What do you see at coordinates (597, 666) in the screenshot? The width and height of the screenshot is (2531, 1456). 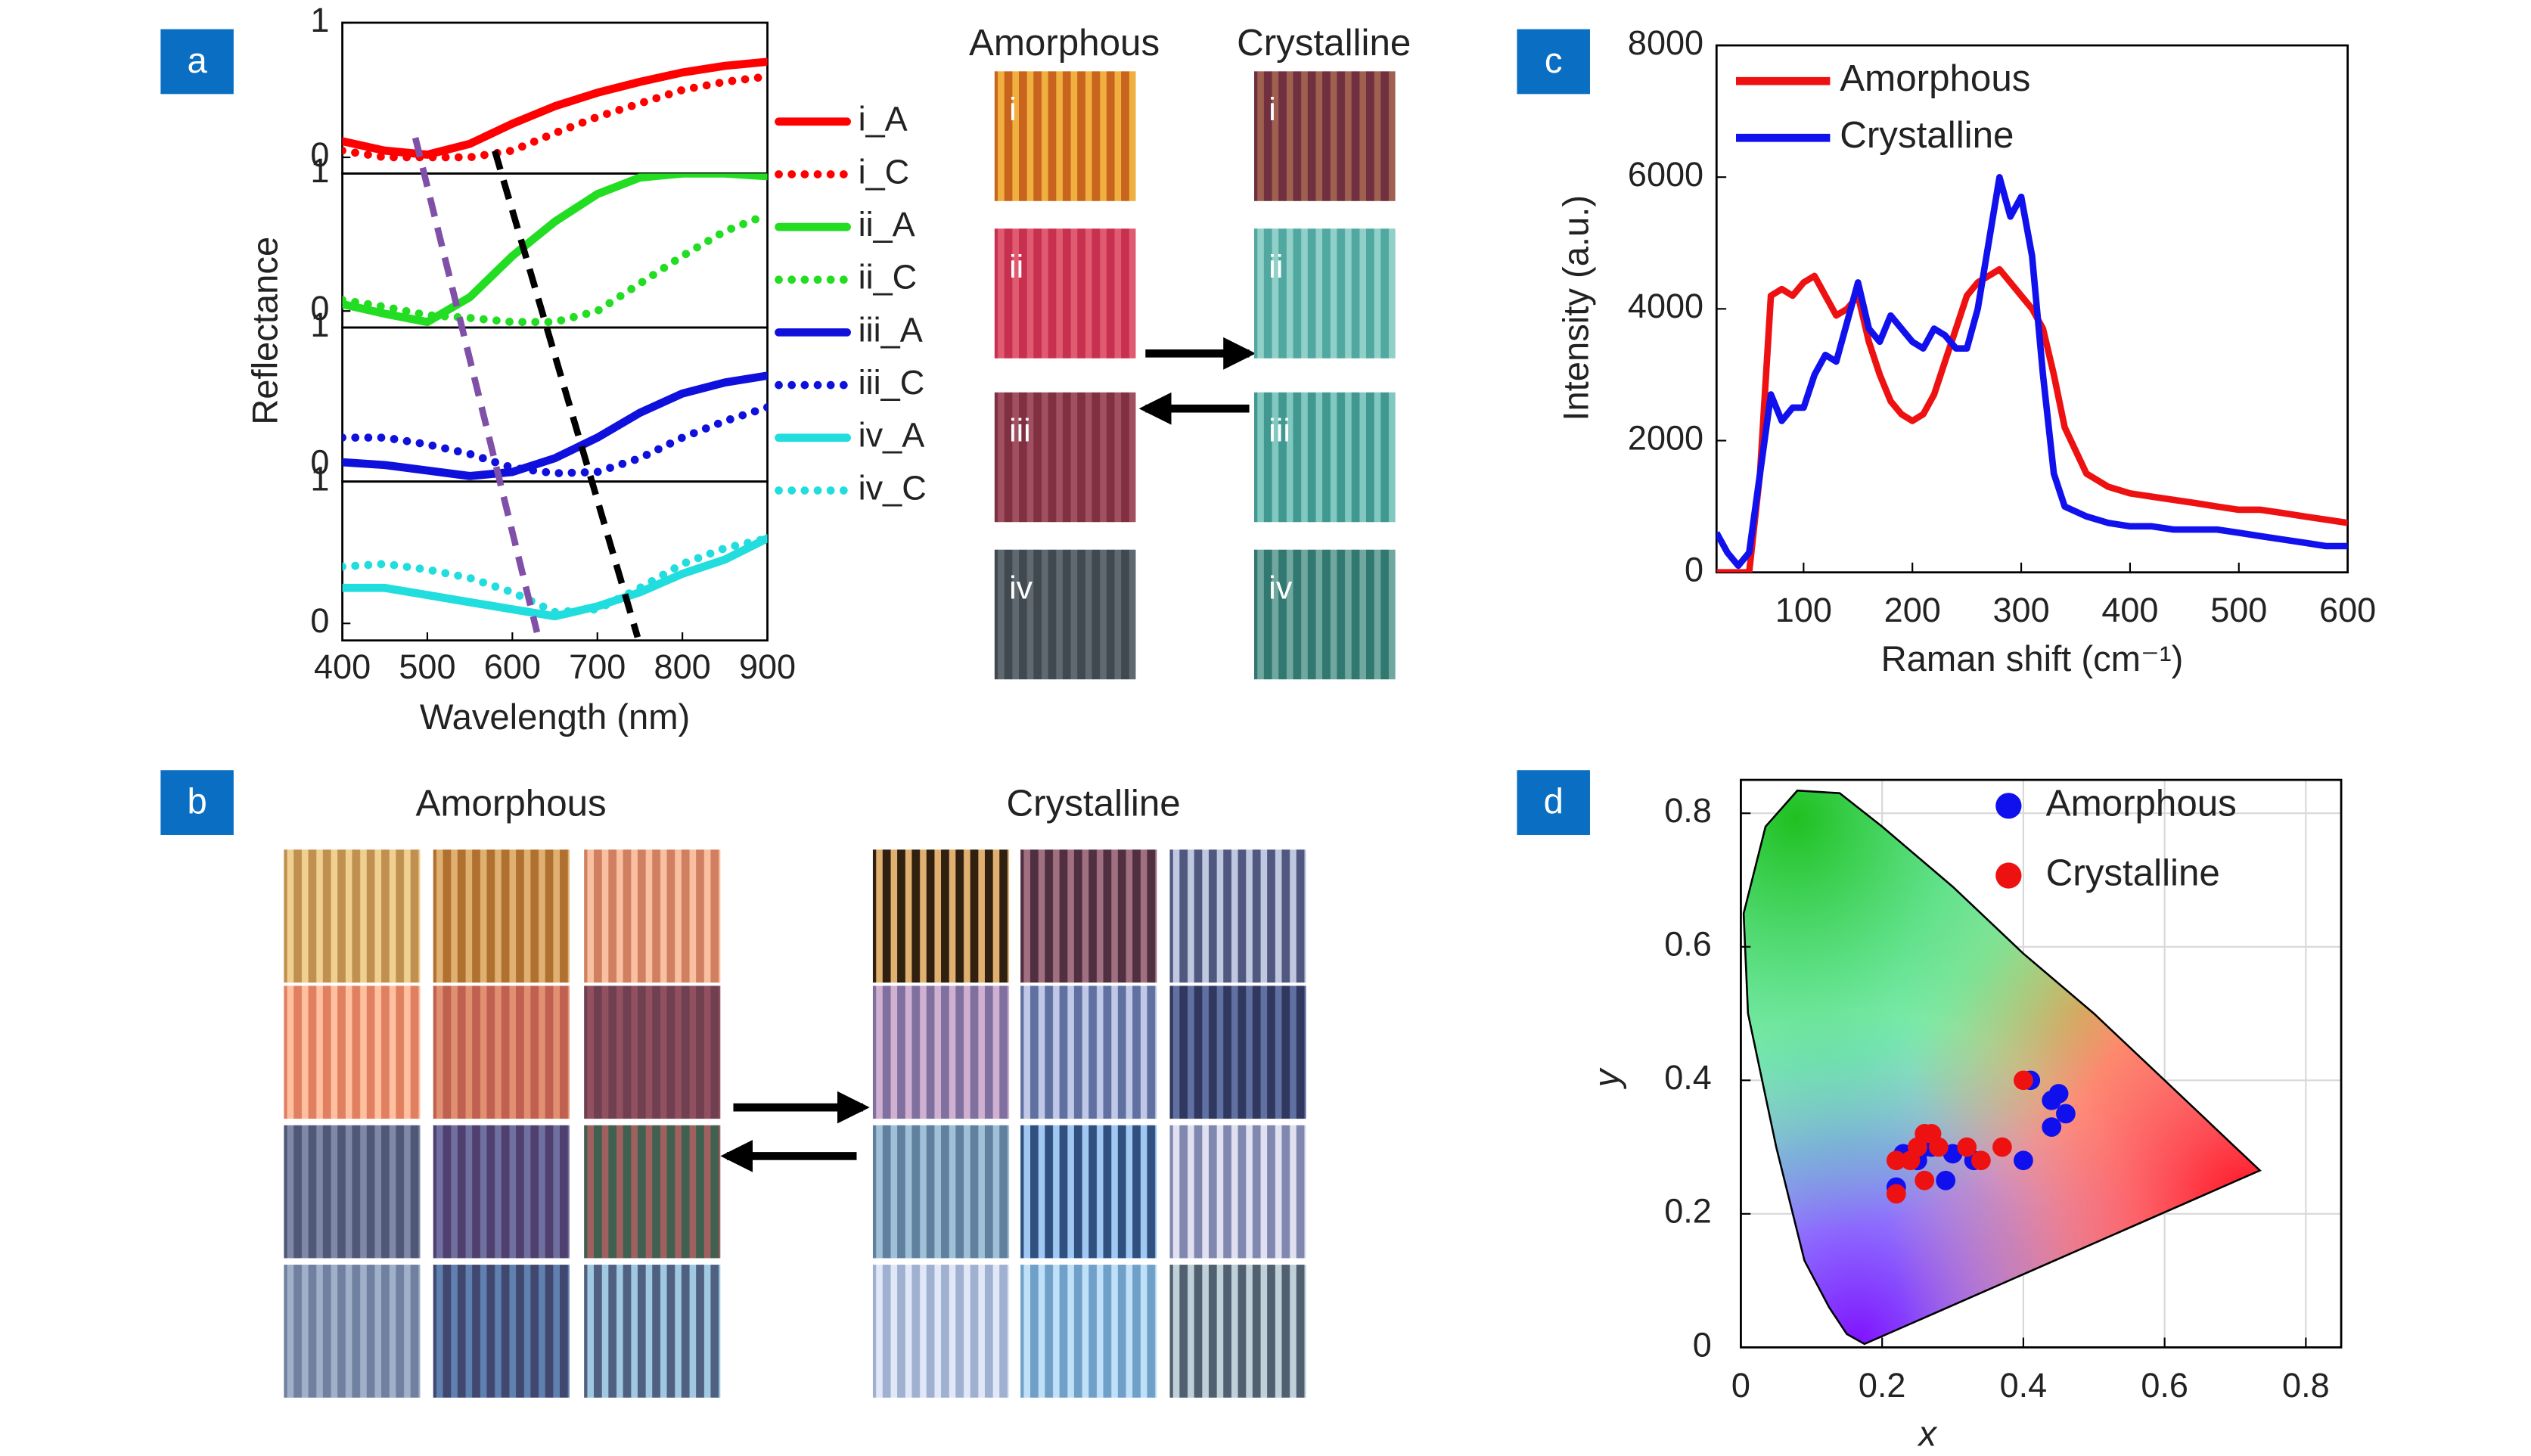 I see `x-tick-label: 700` at bounding box center [597, 666].